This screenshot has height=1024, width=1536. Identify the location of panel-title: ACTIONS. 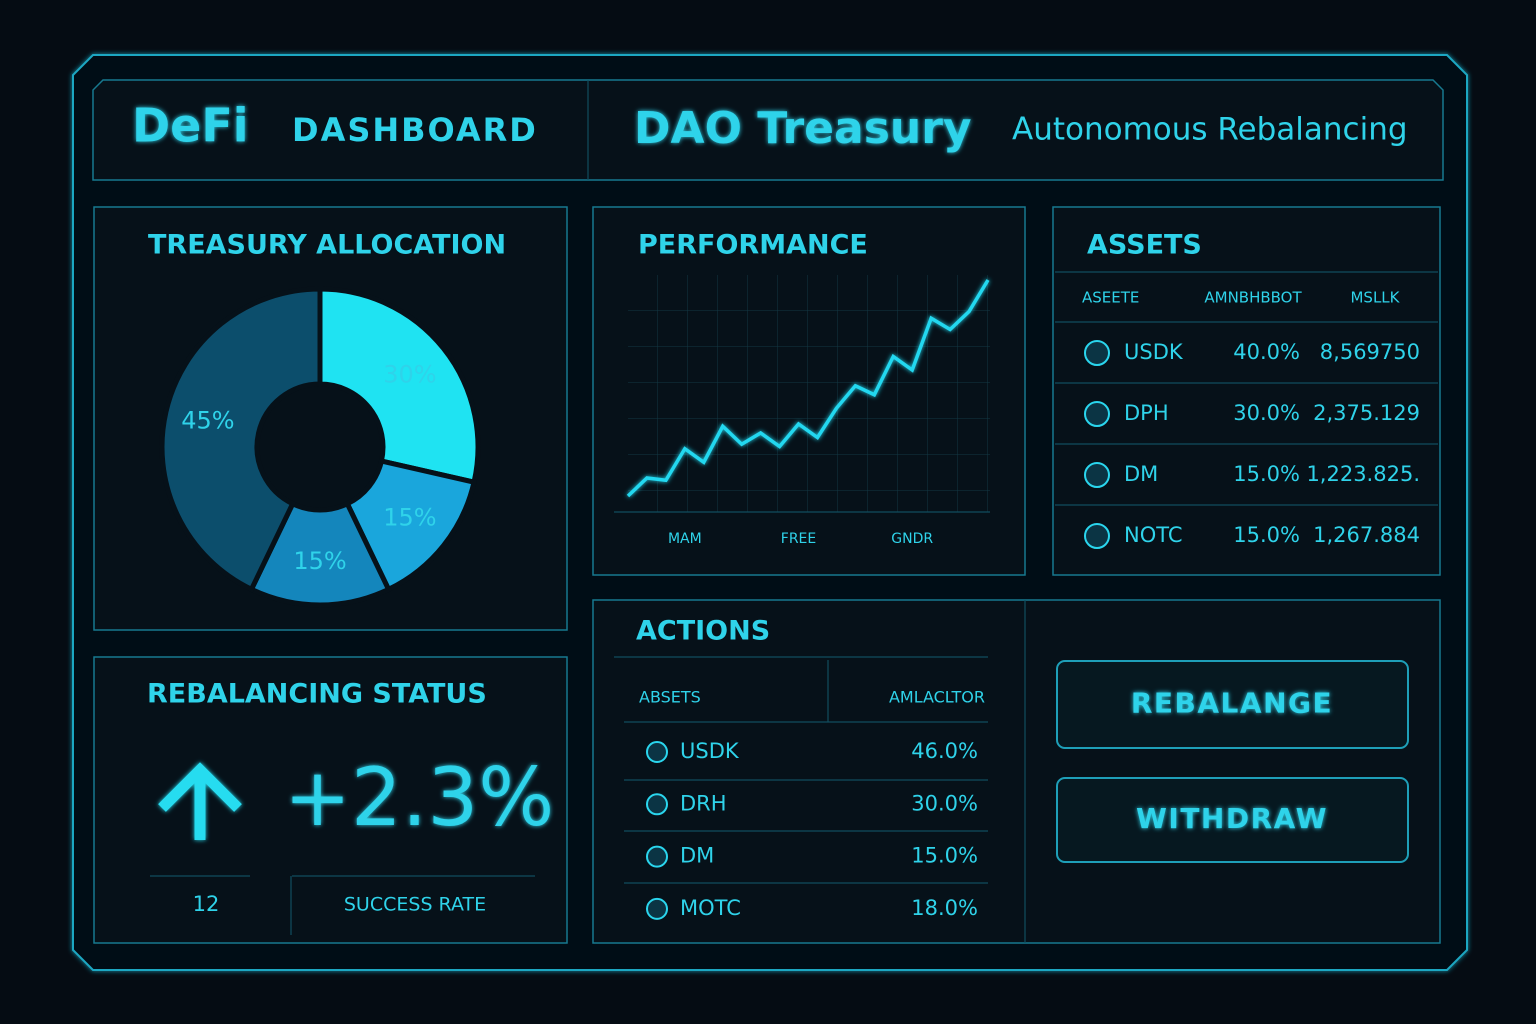
(703, 631).